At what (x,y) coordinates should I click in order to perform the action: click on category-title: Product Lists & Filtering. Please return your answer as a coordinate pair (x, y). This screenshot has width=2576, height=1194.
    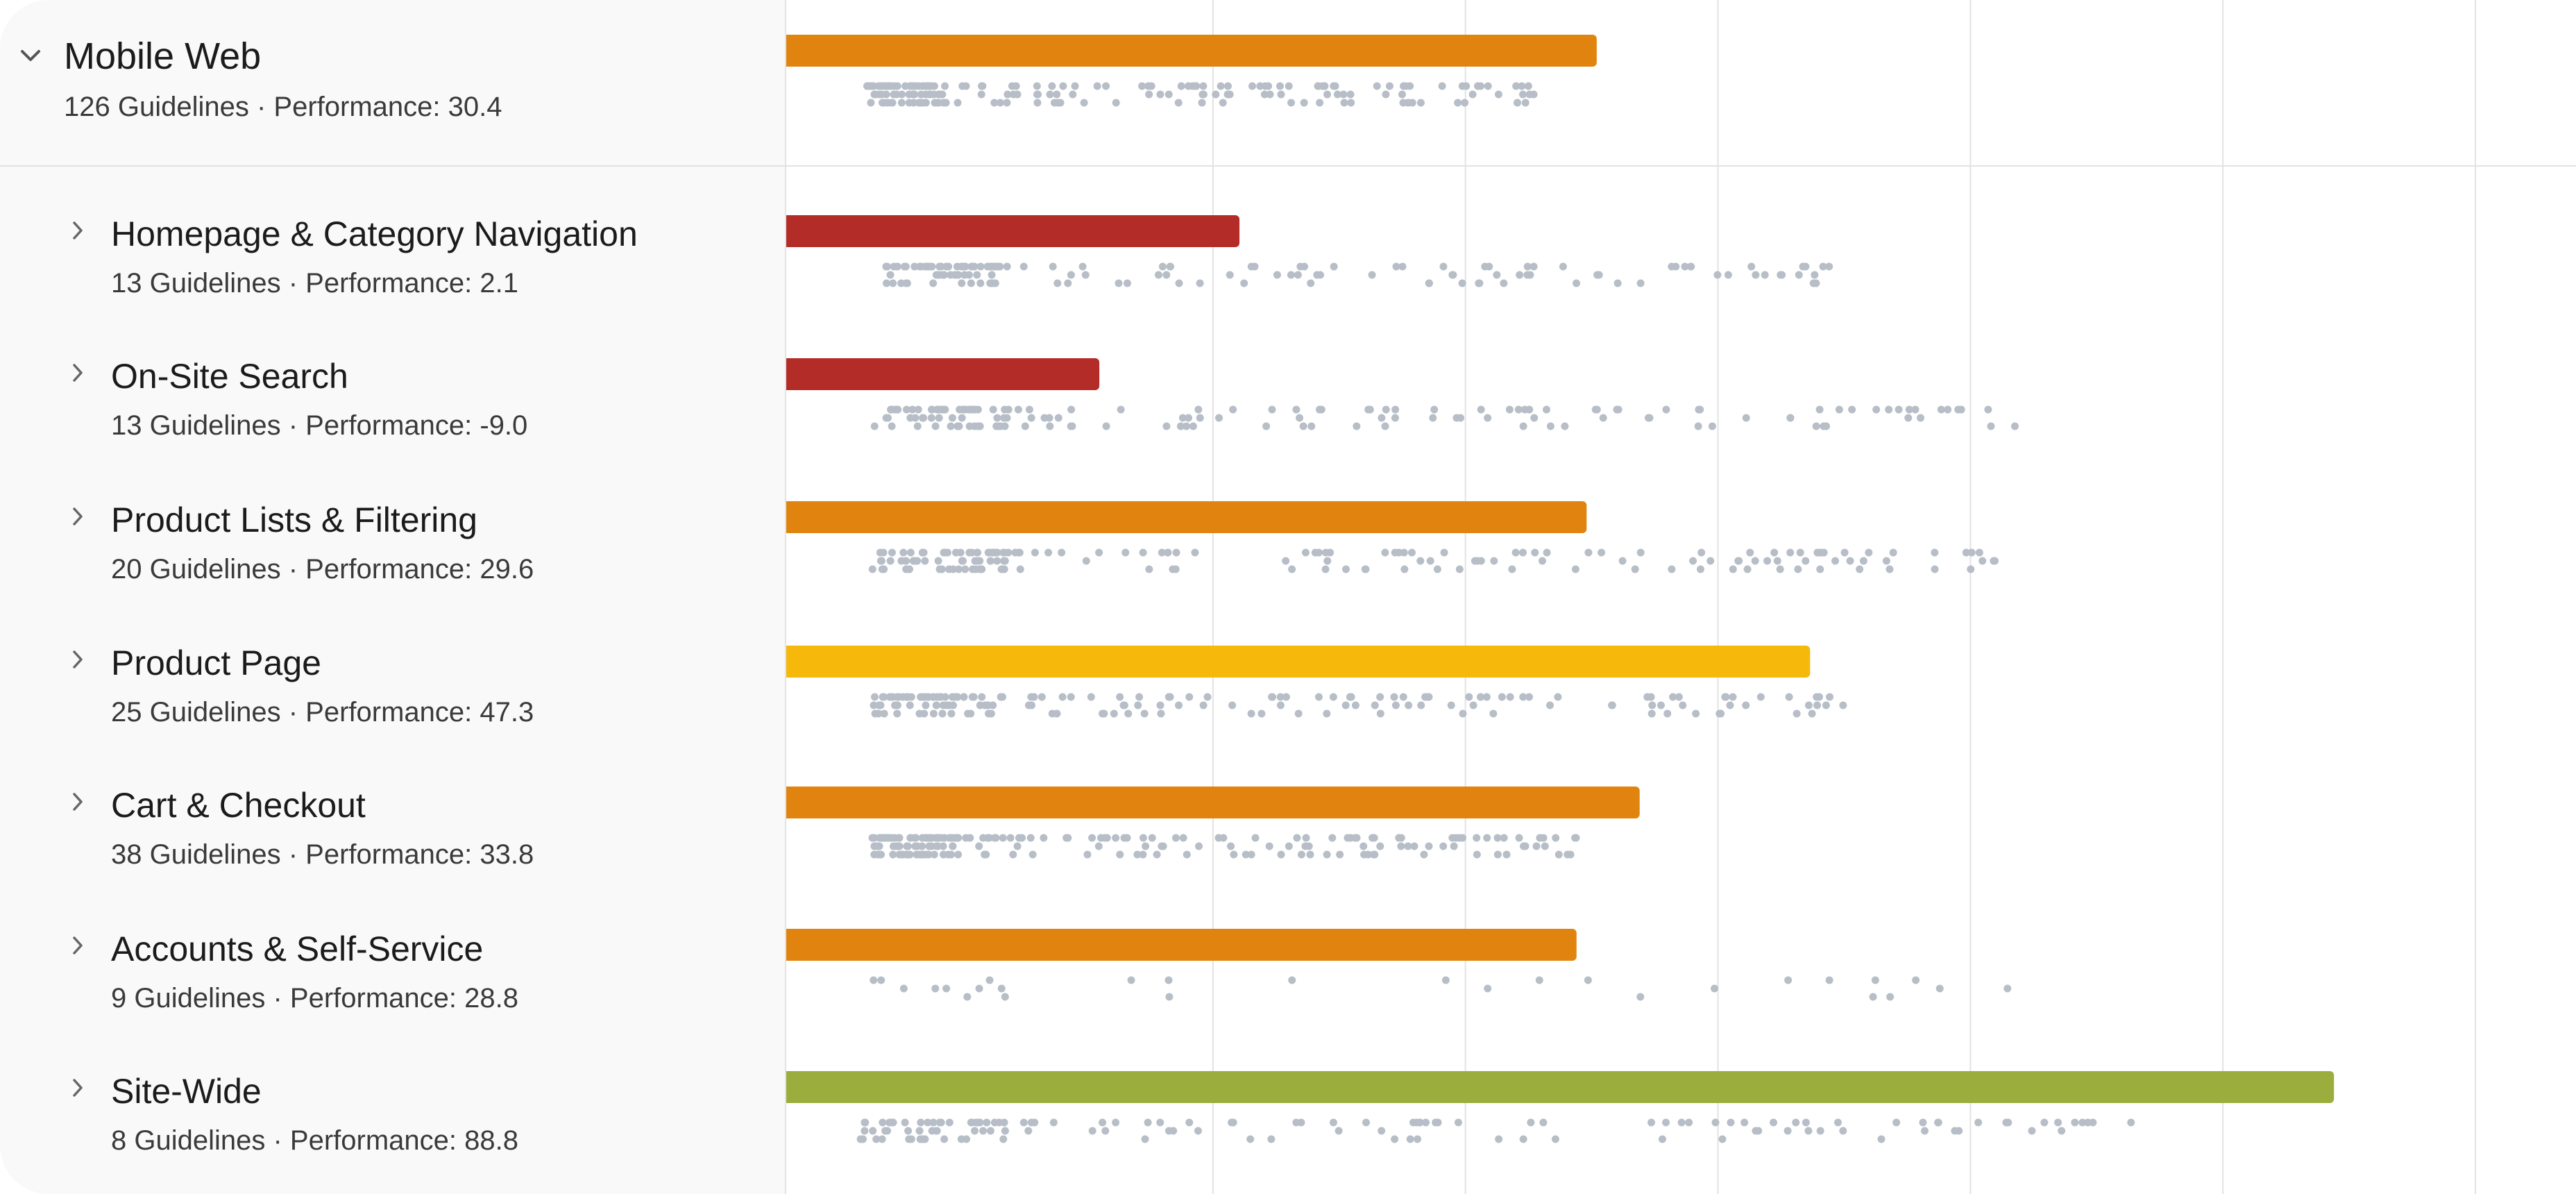
    Looking at the image, I should click on (294, 520).